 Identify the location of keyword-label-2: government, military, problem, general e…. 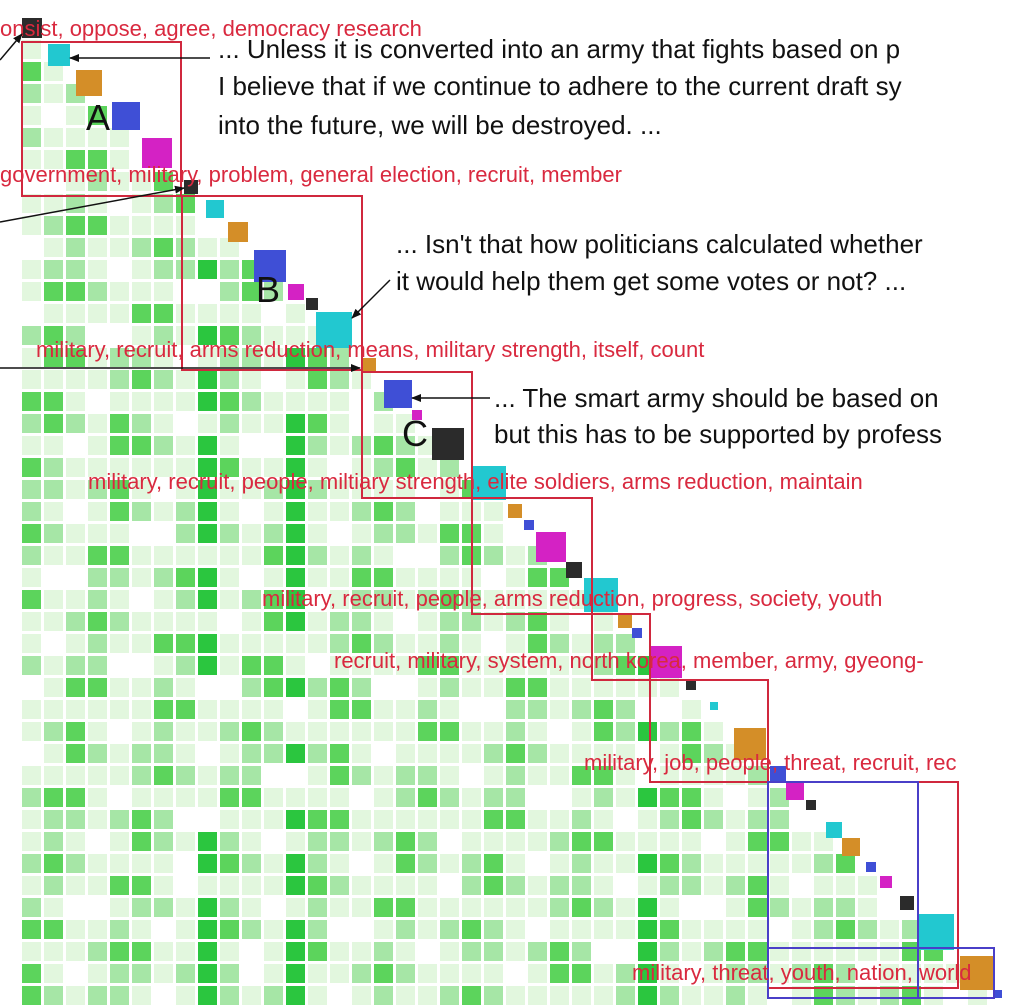
(311, 174).